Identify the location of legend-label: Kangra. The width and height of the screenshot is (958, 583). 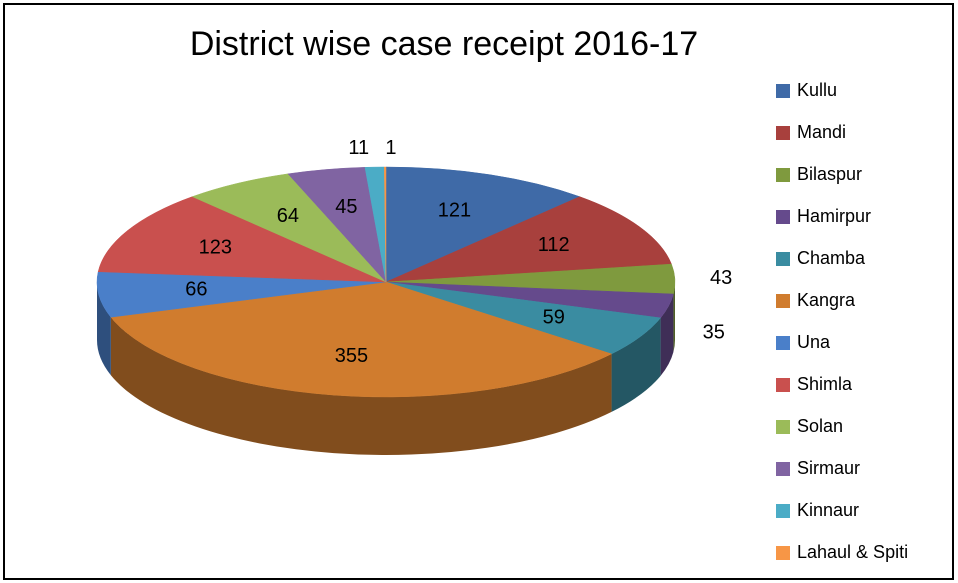
(826, 300).